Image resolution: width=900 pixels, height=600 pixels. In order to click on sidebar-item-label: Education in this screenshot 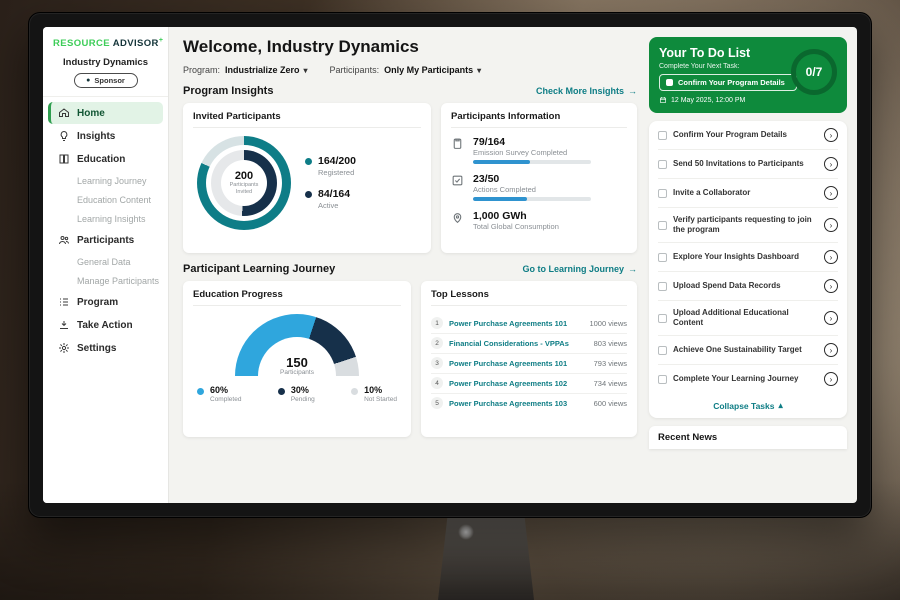, I will do `click(101, 159)`.